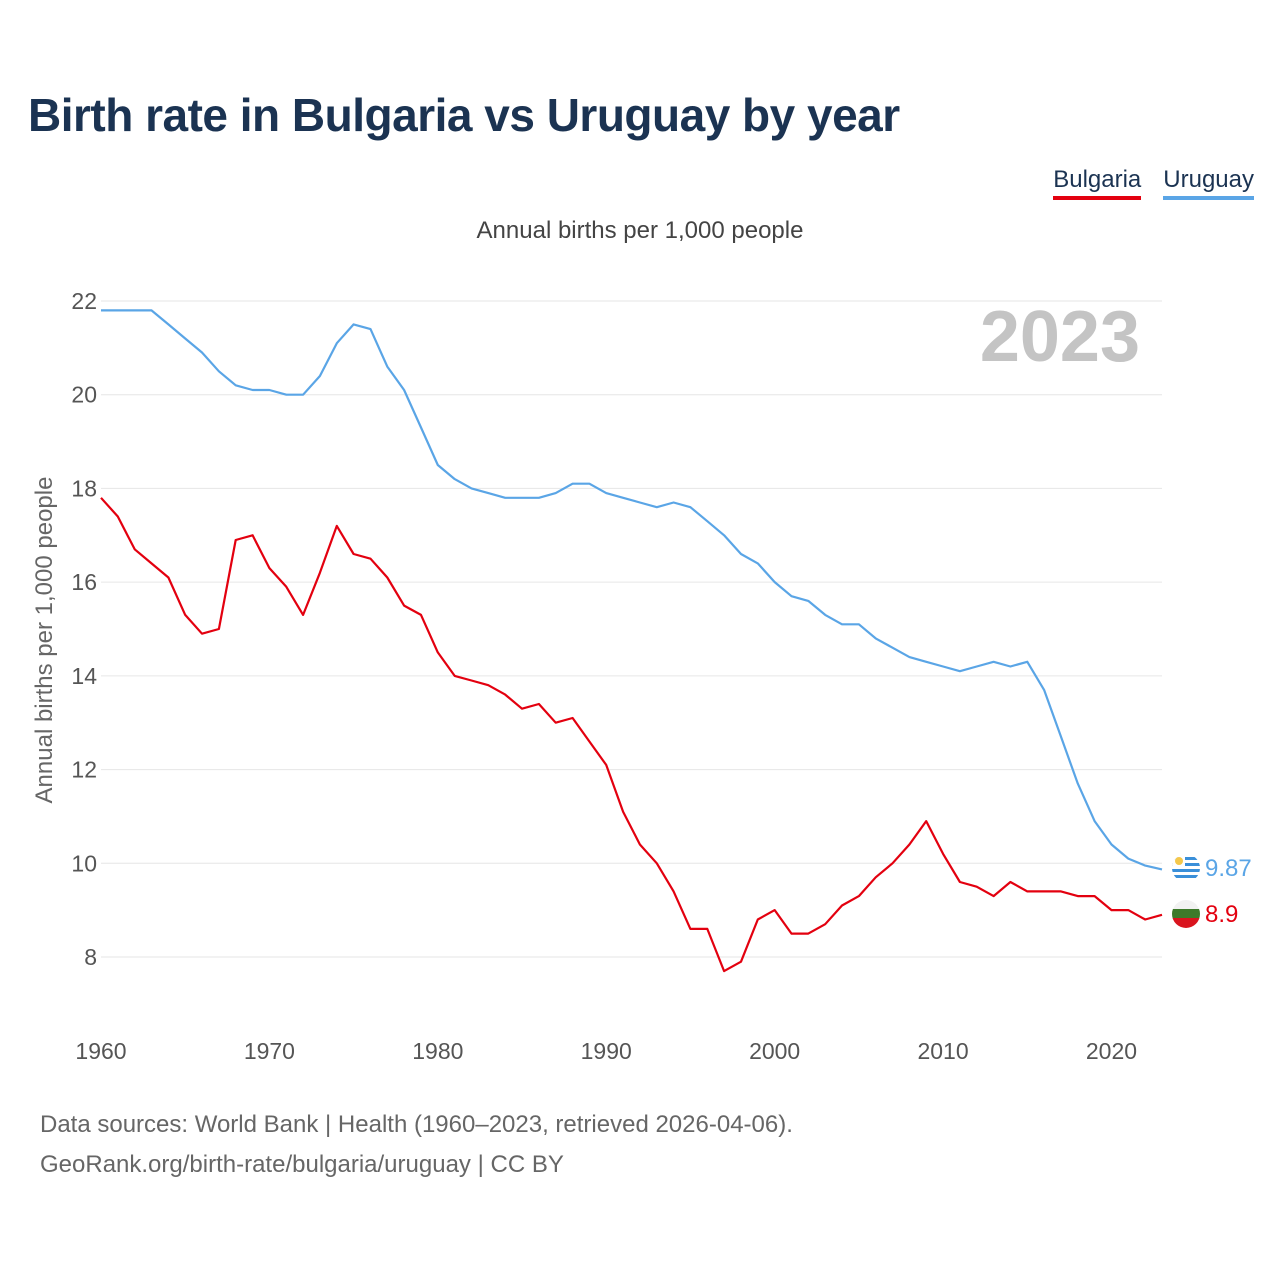 This screenshot has height=1280, width=1280. What do you see at coordinates (1186, 868) in the screenshot?
I see `uruguay-flag-icon` at bounding box center [1186, 868].